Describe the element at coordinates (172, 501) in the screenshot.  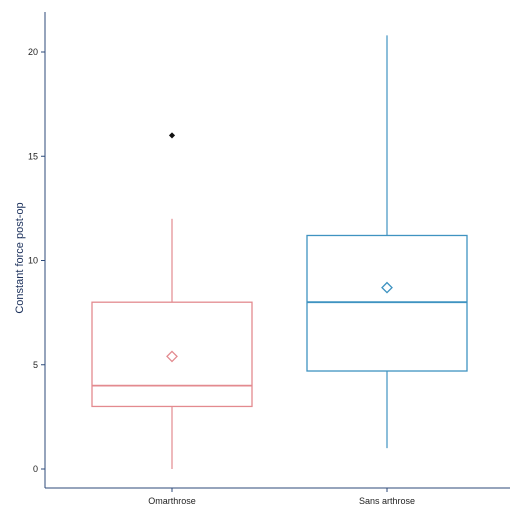
I see `x-tick-label-0: Omarthrose` at that location.